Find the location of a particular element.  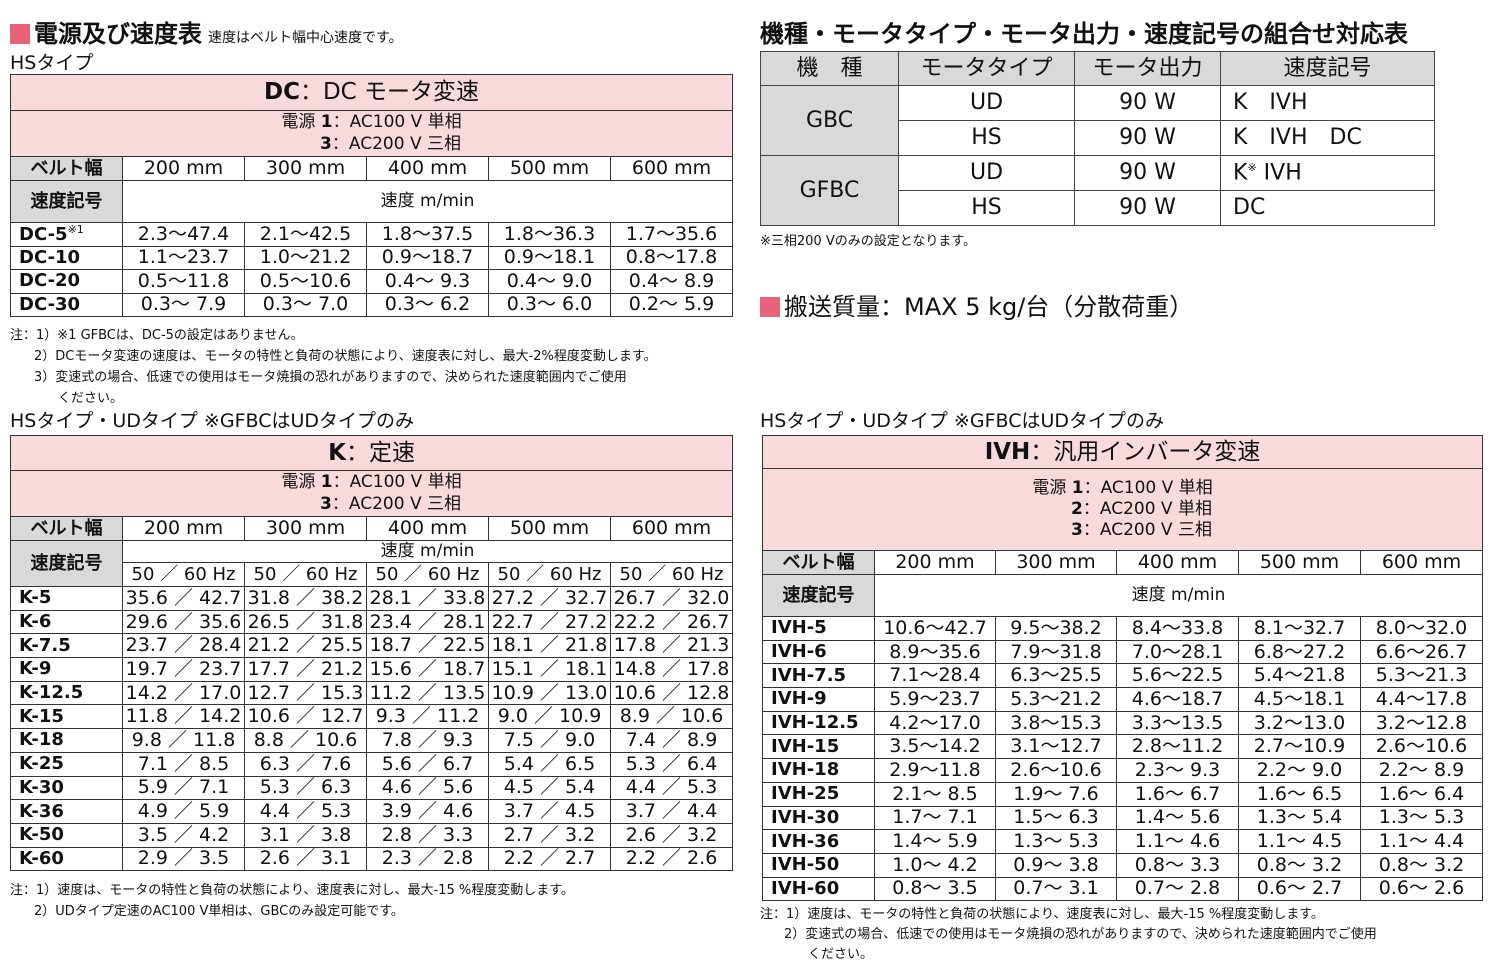

frequency-cell: 50 ／ 60 Hz is located at coordinates (305, 574).